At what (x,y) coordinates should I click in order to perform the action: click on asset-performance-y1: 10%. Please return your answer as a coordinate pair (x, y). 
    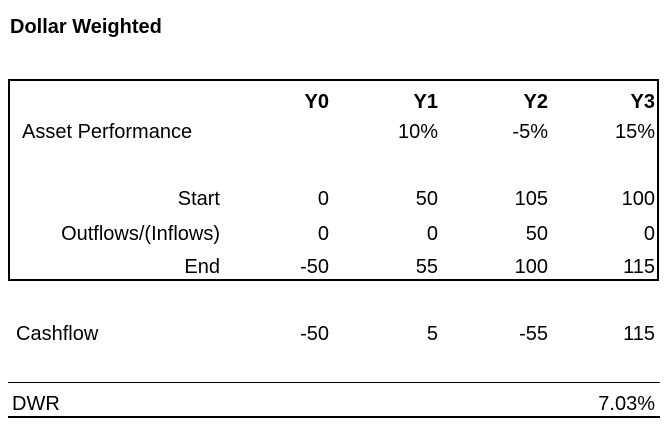
    Looking at the image, I should click on (417, 132).